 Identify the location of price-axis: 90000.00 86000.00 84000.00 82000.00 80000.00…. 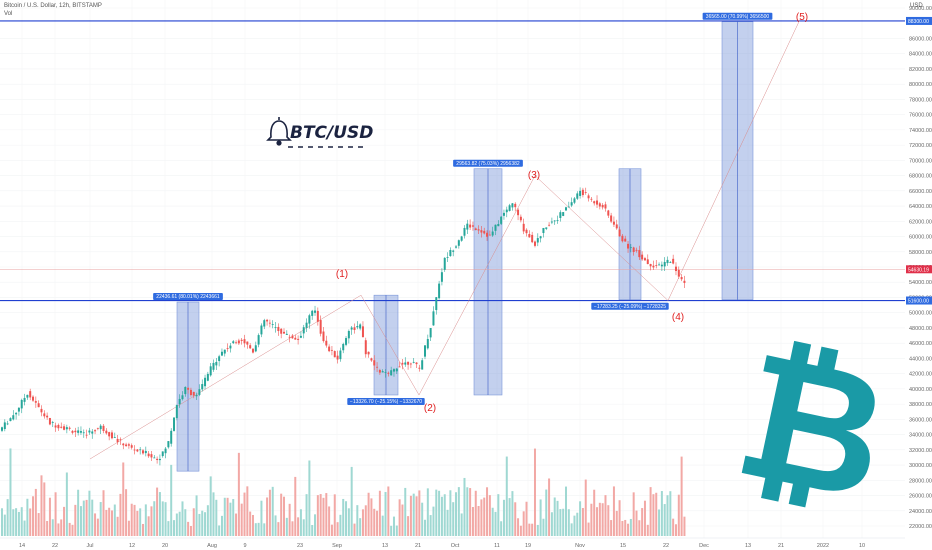
(918, 275).